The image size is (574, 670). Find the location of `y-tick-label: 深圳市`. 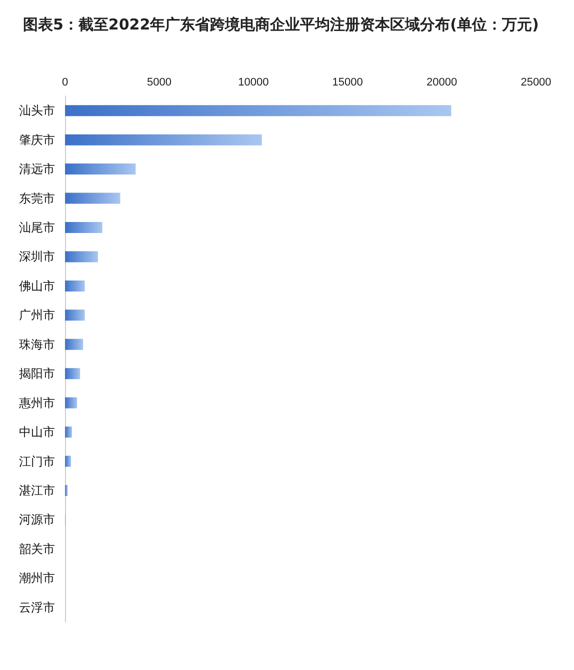

y-tick-label: 深圳市 is located at coordinates (37, 257).